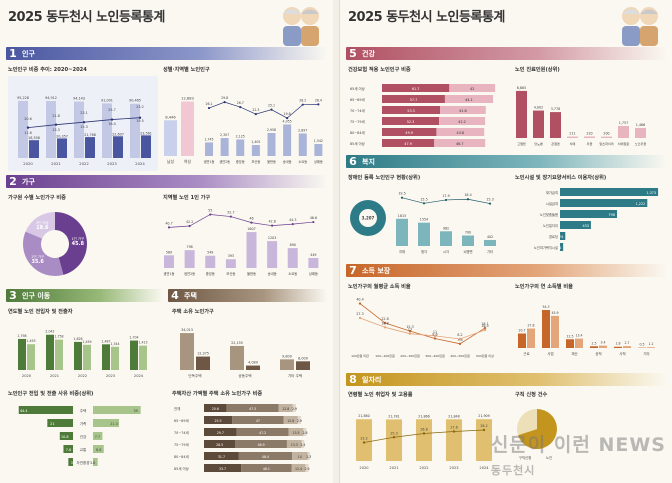 This screenshot has width=672, height=483. Describe the element at coordinates (170, 117) in the screenshot. I see `bar-label: 8,446` at that location.